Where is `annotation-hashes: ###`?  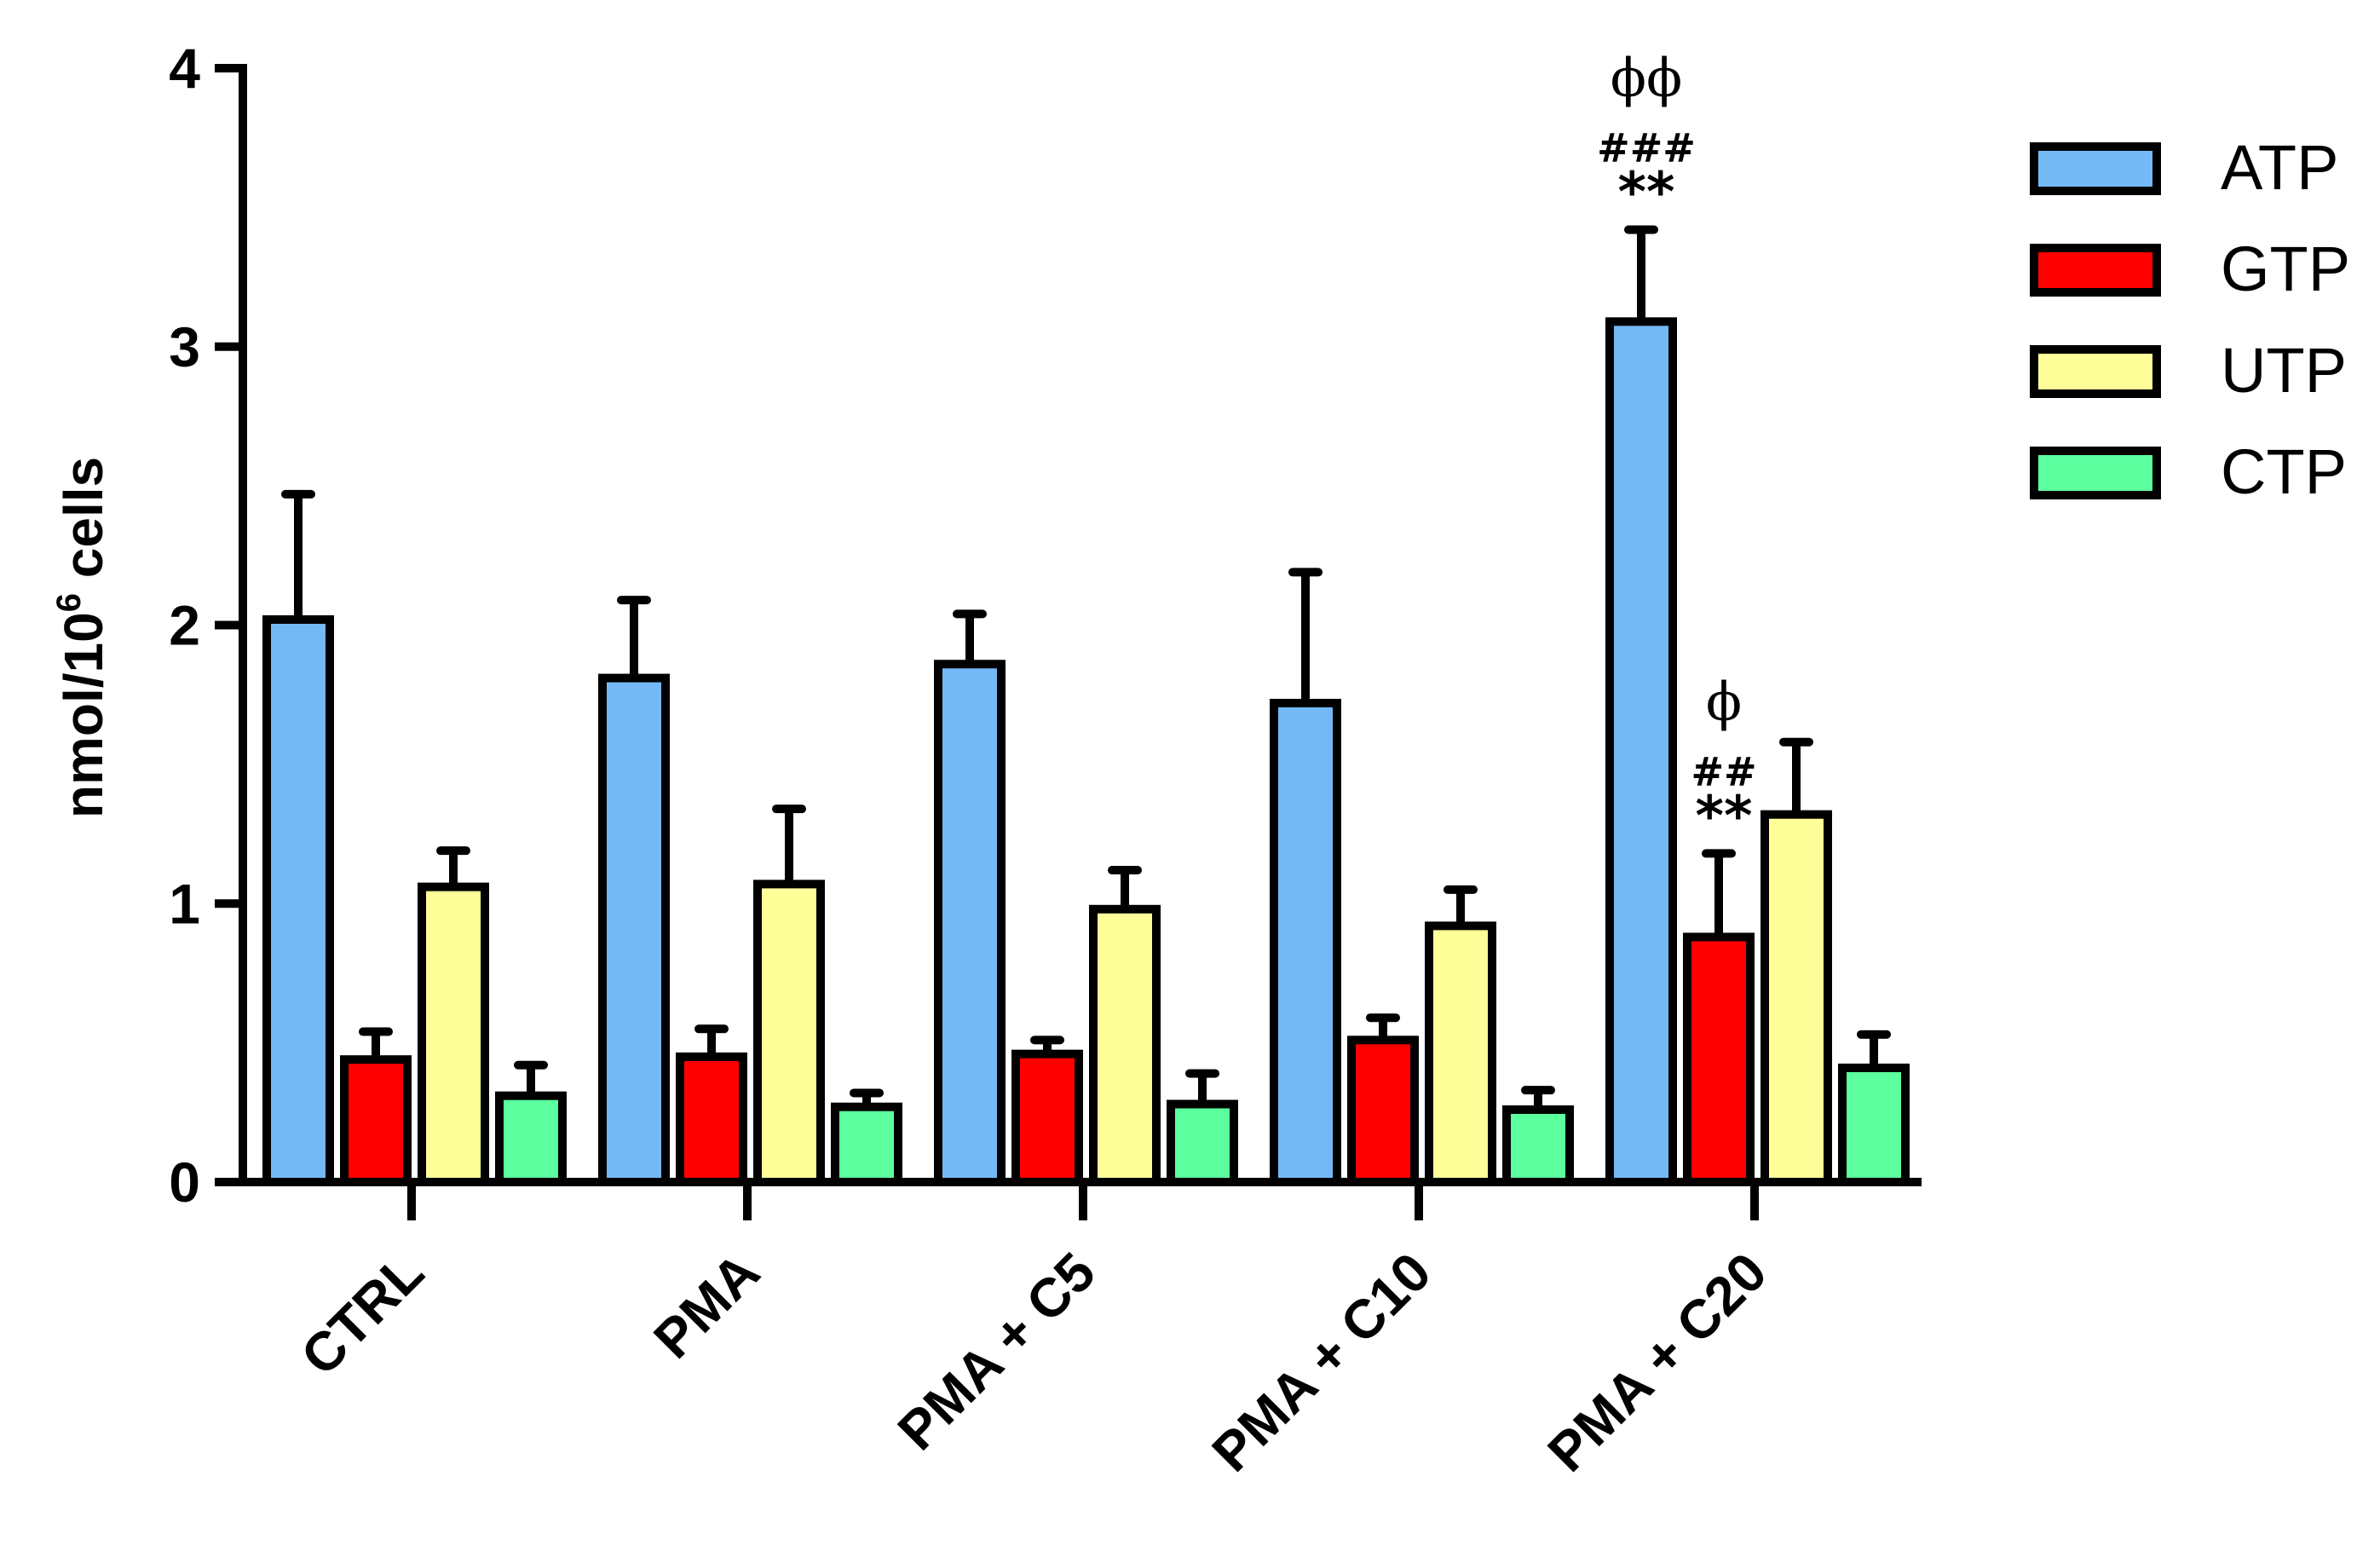
annotation-hashes: ### is located at coordinates (1646, 148).